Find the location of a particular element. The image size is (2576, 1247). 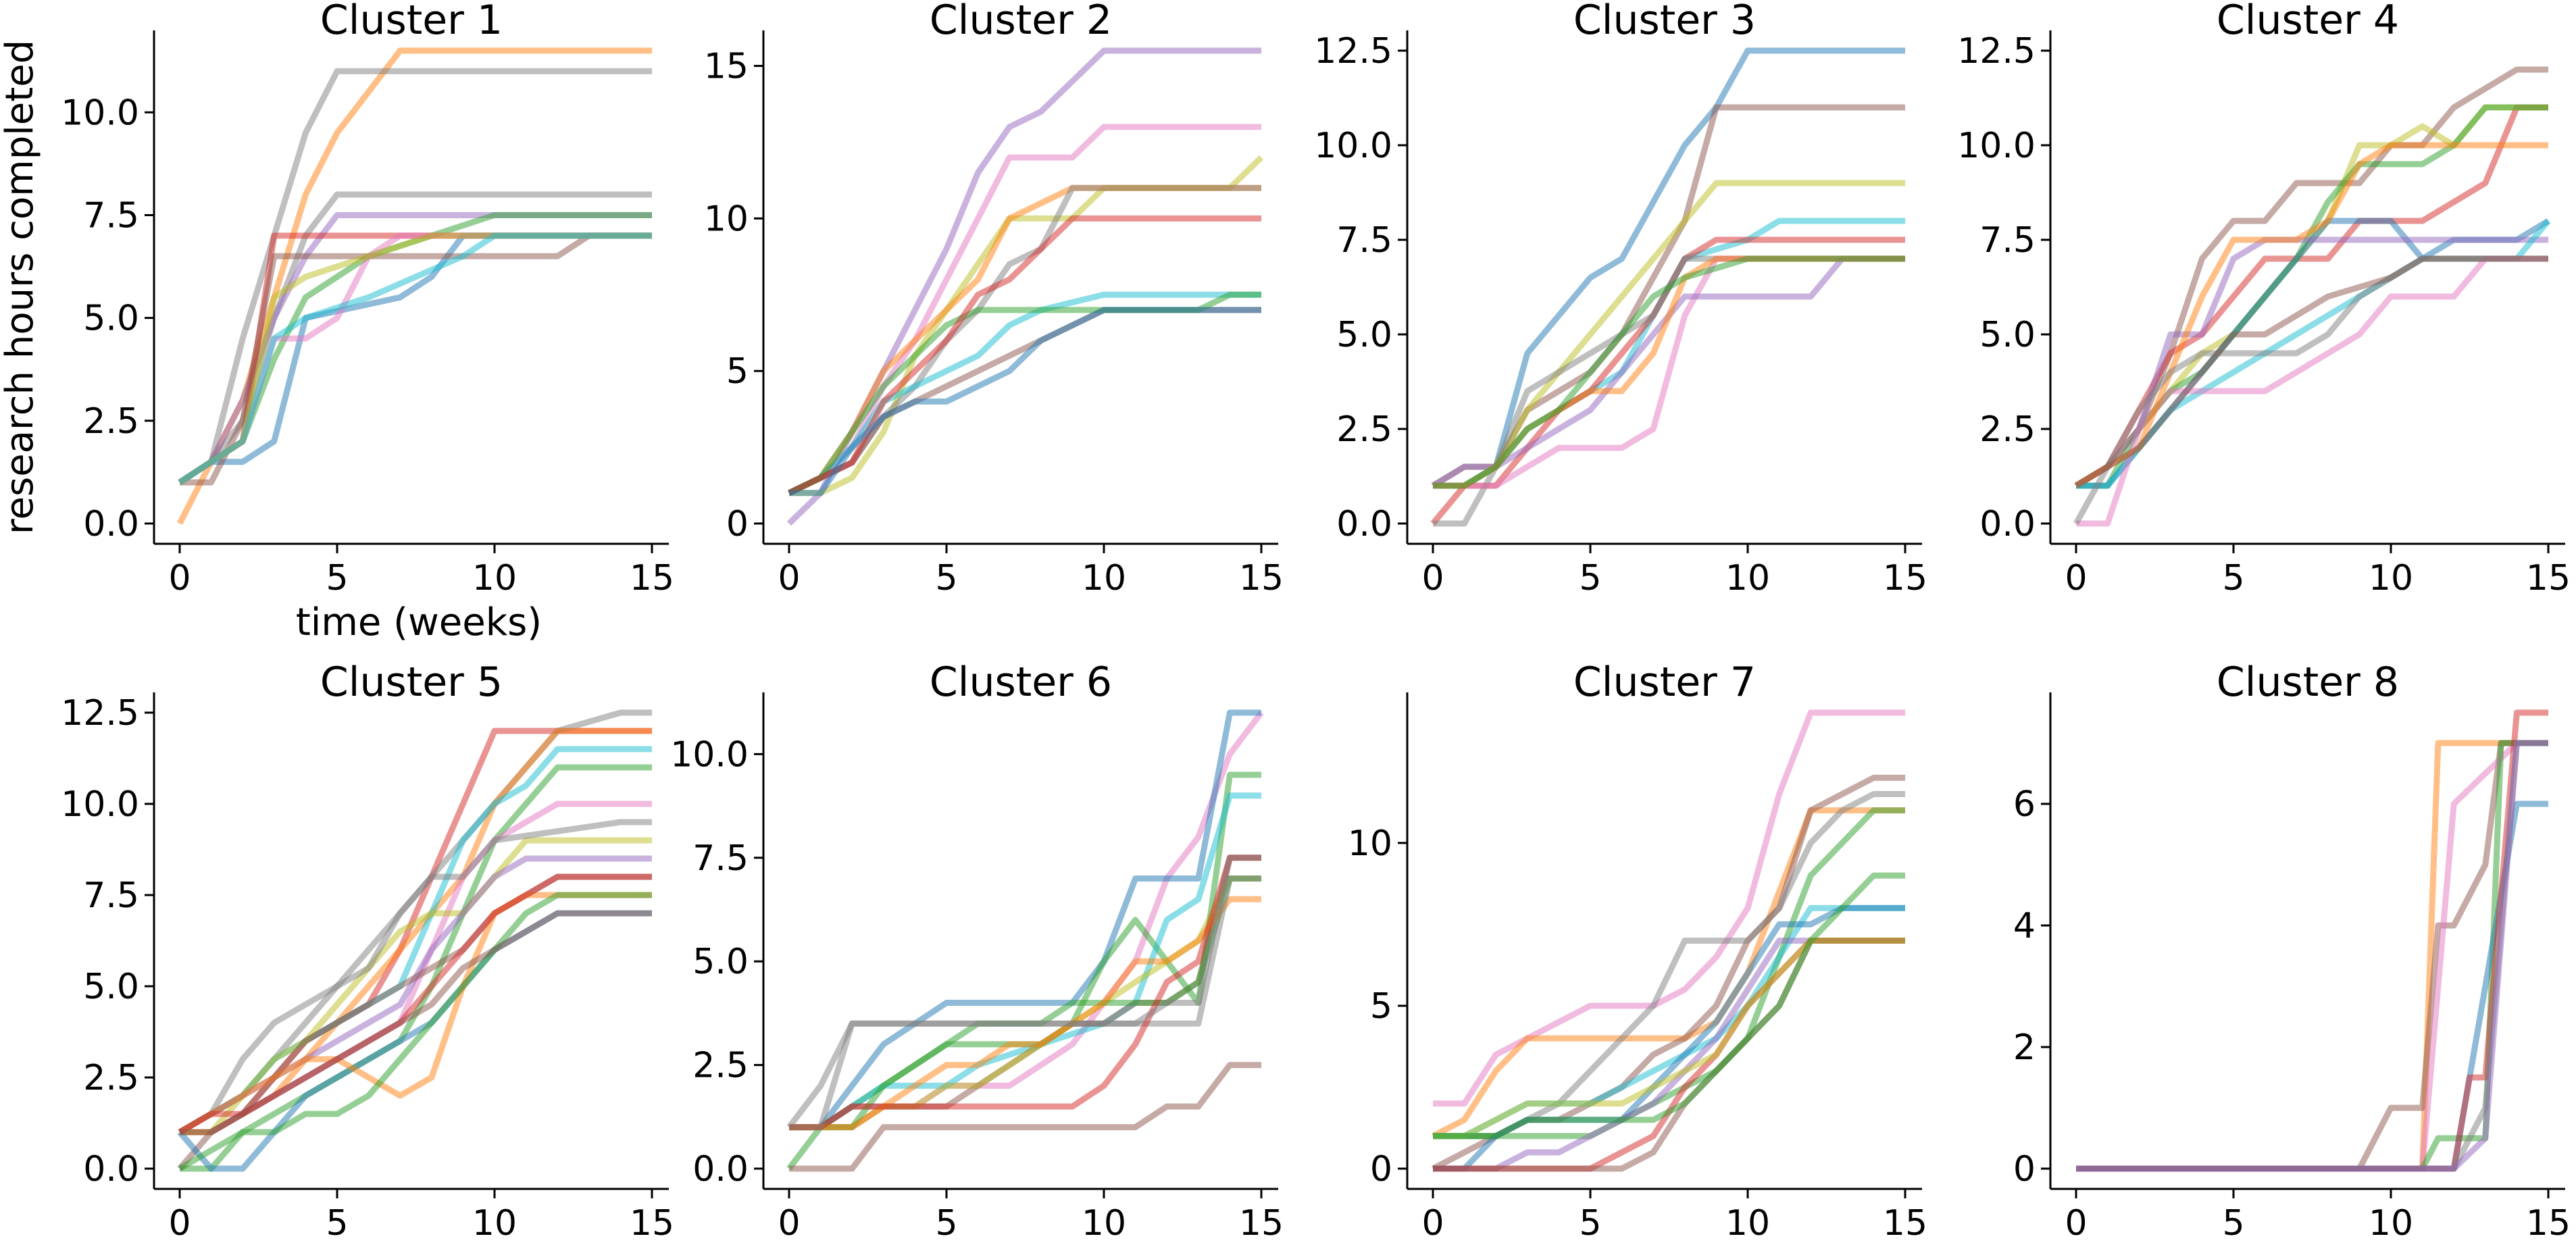

panel-title: Cluster 3 is located at coordinates (1664, 22).